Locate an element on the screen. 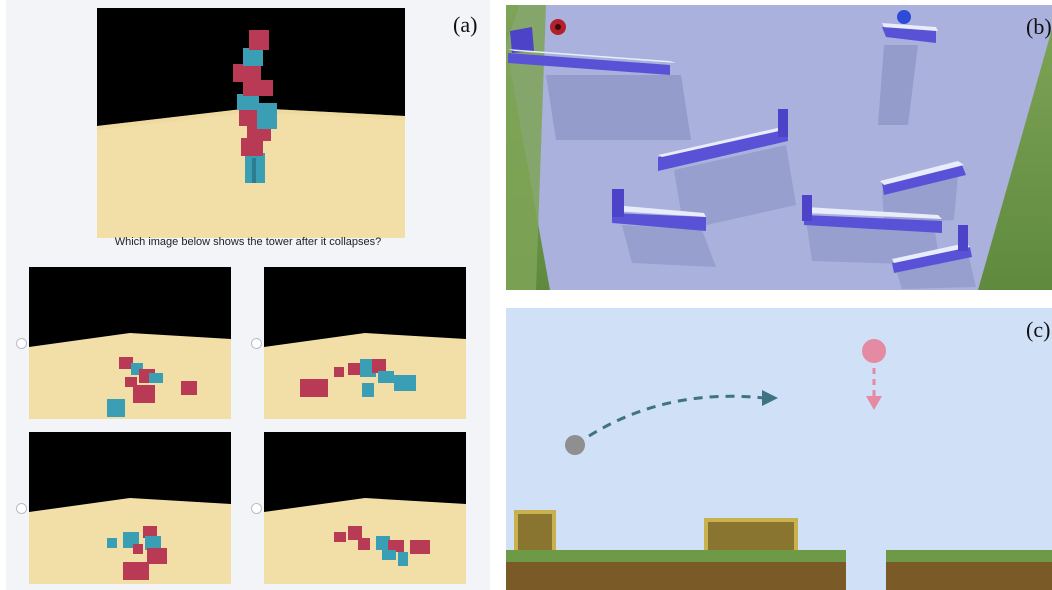  pink-ball is located at coordinates (874, 351).